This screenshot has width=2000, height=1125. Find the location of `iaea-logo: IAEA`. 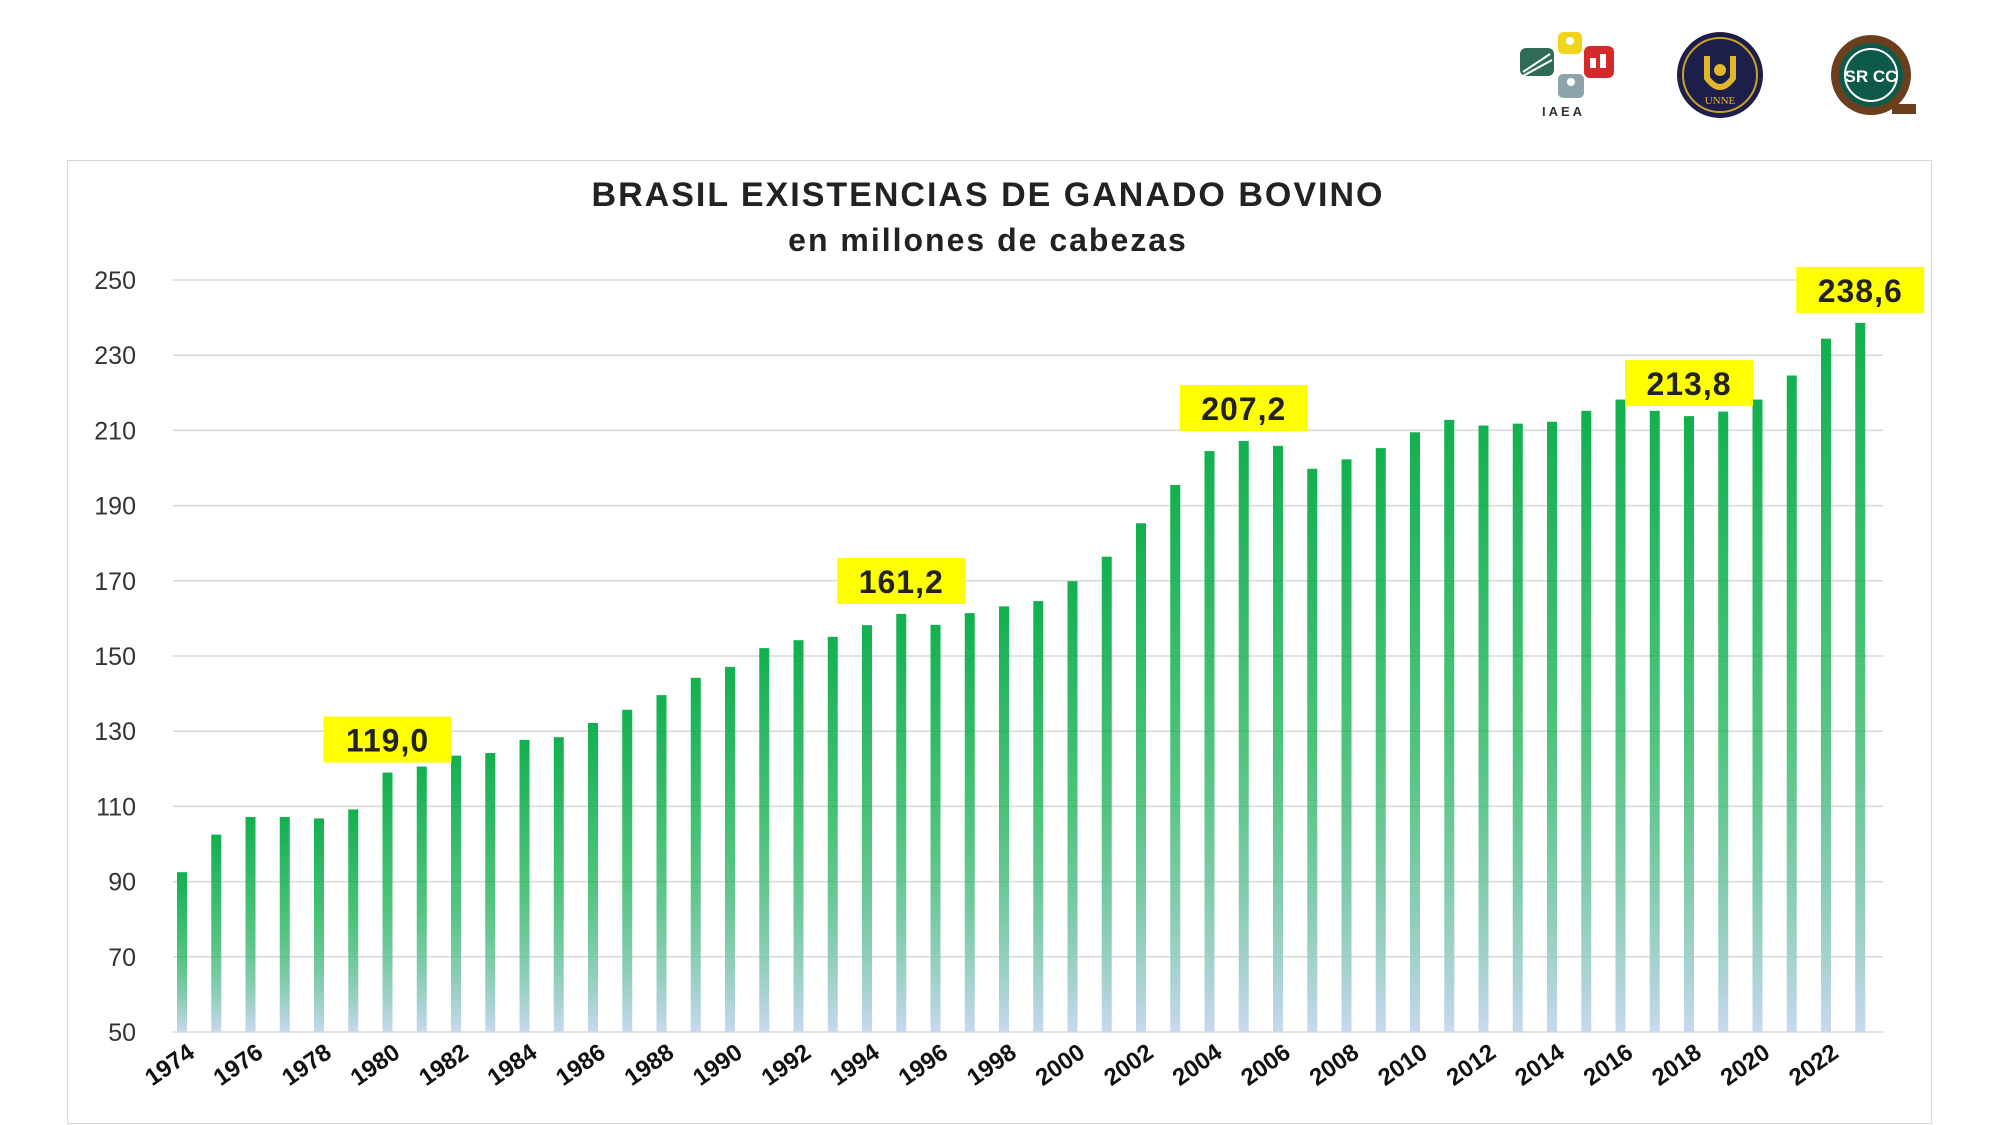

iaea-logo: IAEA is located at coordinates (1567, 75).